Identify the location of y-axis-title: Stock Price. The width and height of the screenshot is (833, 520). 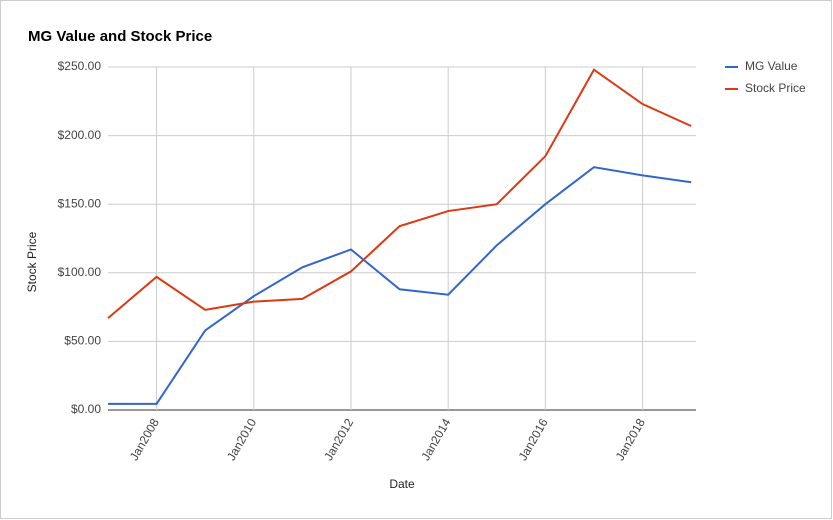
(32, 261).